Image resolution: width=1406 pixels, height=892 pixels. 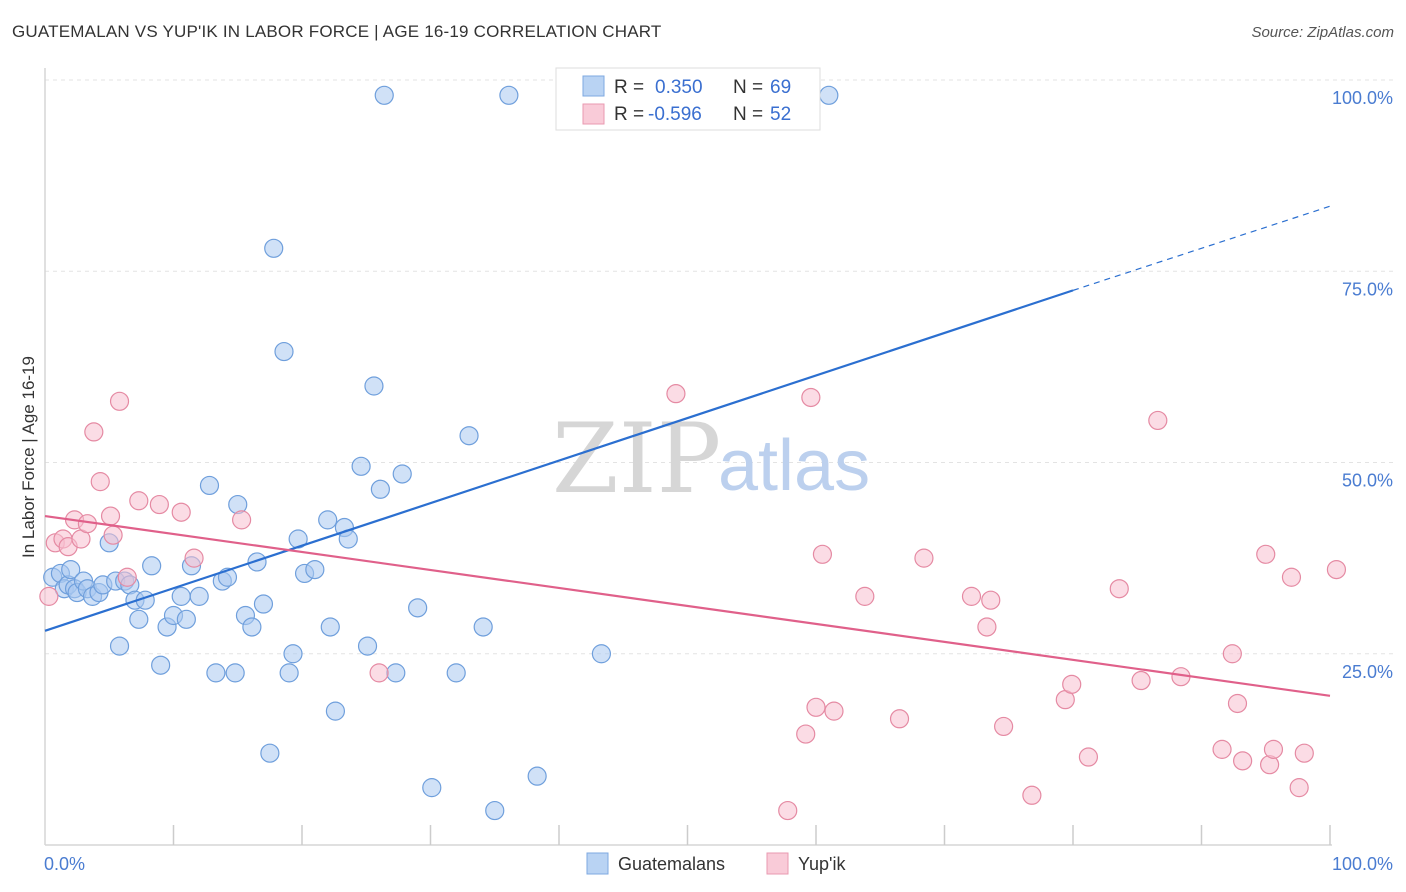 What do you see at coordinates (748, 87) in the screenshot?
I see `legend-n-label-1: N =` at bounding box center [748, 87].